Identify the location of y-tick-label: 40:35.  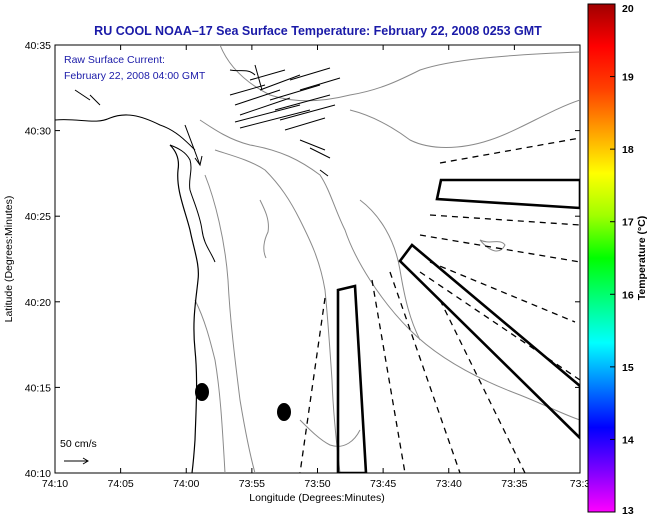
(38, 46).